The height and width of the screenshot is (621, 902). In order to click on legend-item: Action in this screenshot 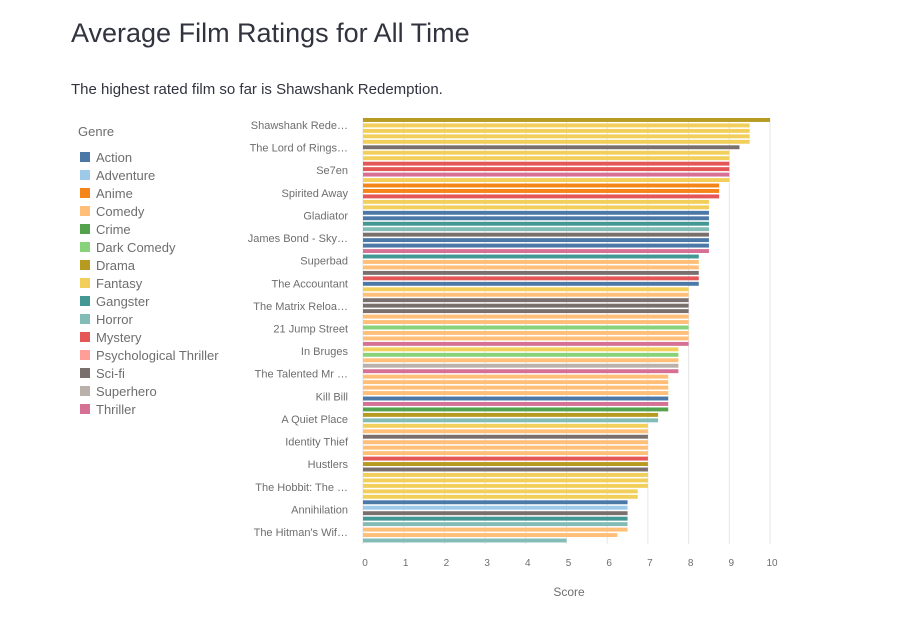, I will do `click(106, 157)`.